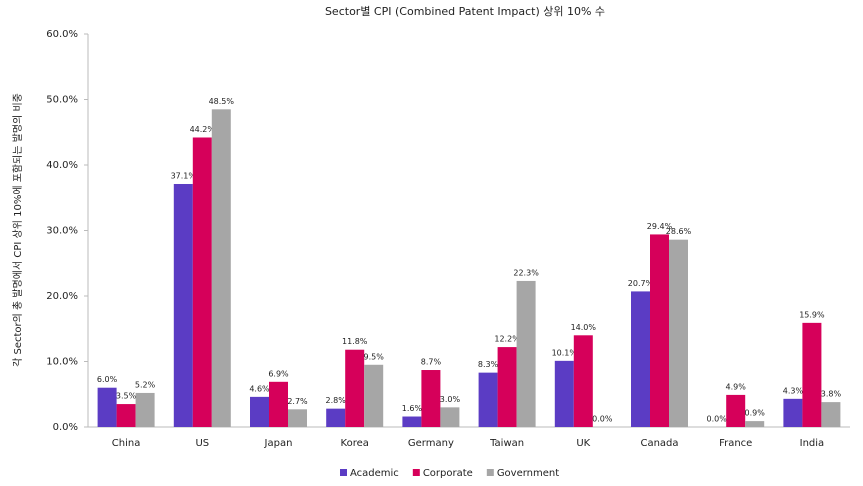 This screenshot has height=486, width=863. Describe the element at coordinates (62, 100) in the screenshot. I see `y-tick-label: 50.0%` at that location.